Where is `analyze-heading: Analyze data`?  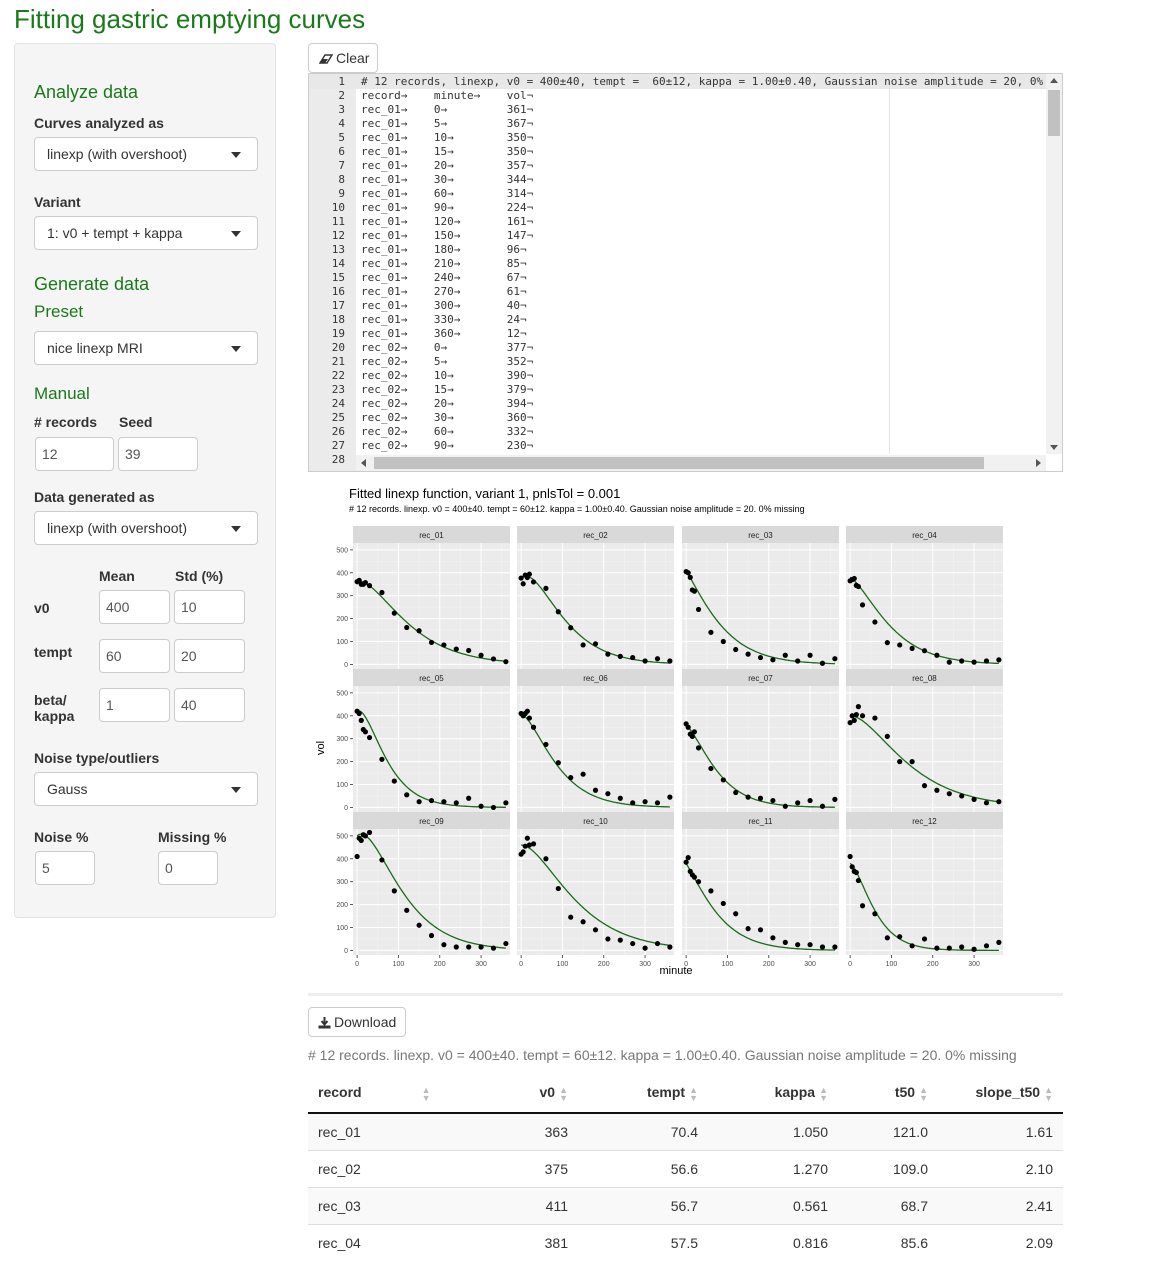 analyze-heading: Analyze data is located at coordinates (86, 92).